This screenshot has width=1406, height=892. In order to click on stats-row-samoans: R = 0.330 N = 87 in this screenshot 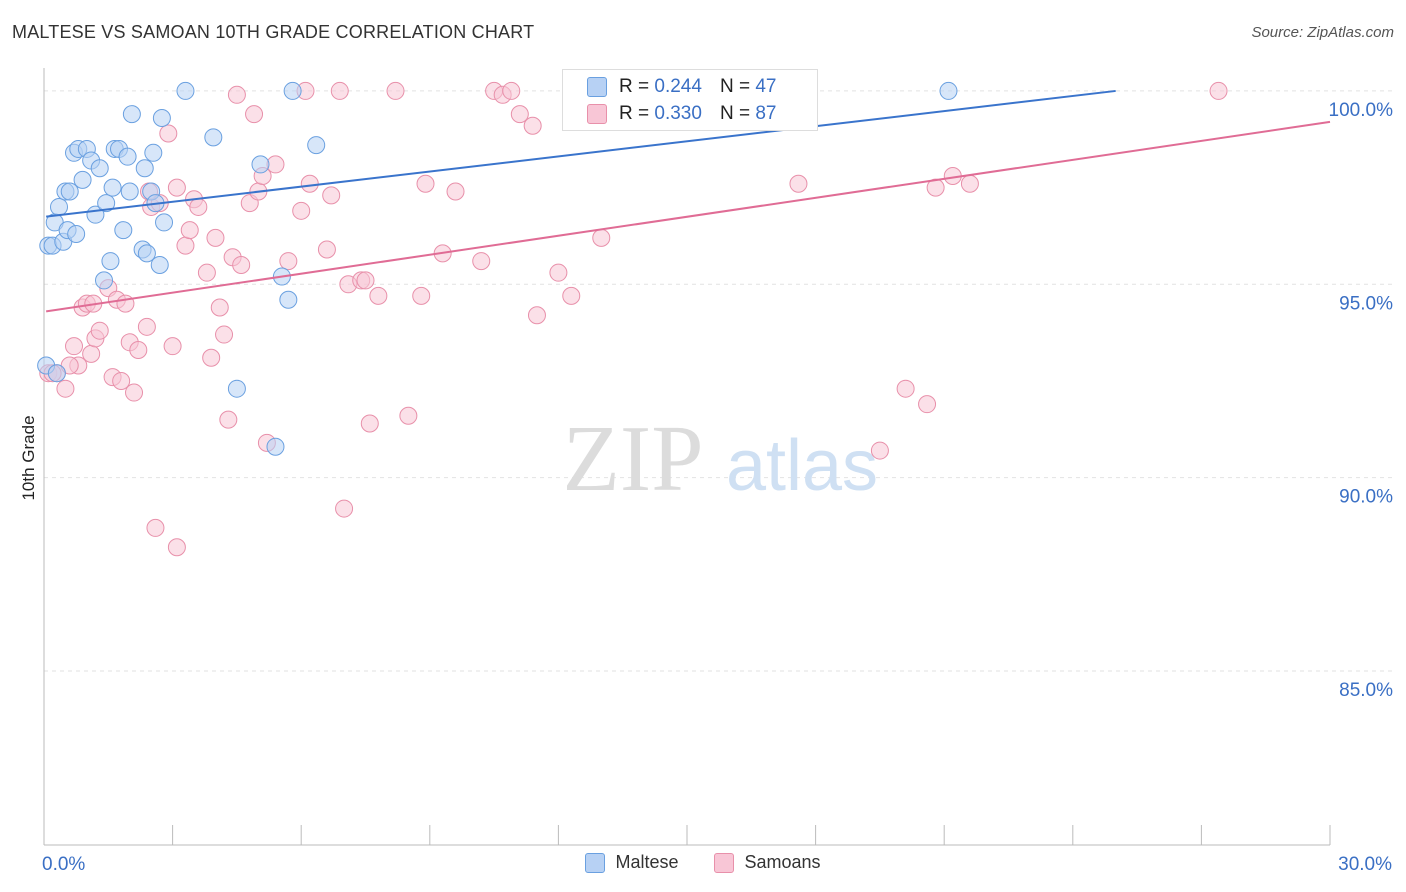, I will do `click(681, 114)`.